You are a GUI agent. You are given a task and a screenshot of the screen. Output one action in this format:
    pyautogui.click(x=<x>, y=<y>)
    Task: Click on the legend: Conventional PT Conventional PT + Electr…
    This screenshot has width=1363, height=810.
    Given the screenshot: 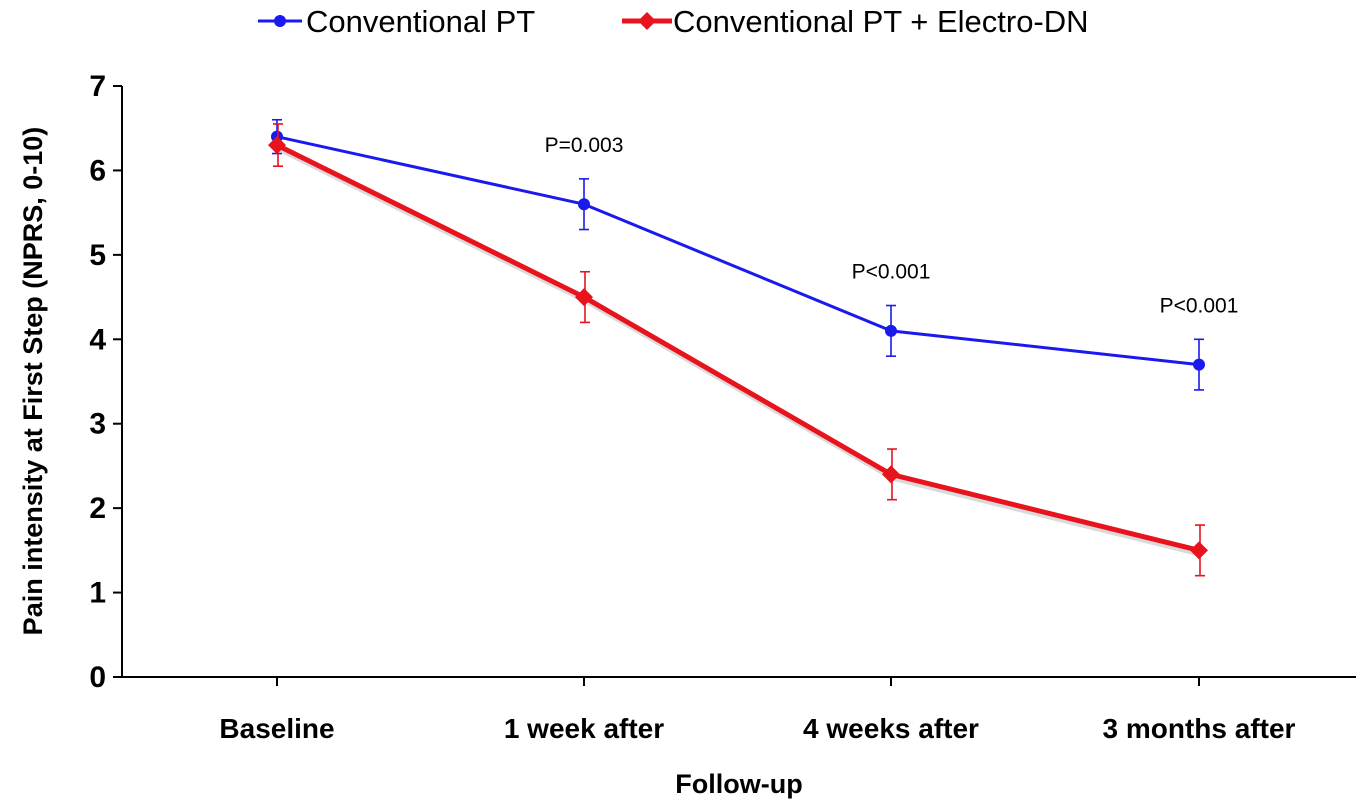 What is the action you would take?
    pyautogui.click(x=673, y=21)
    